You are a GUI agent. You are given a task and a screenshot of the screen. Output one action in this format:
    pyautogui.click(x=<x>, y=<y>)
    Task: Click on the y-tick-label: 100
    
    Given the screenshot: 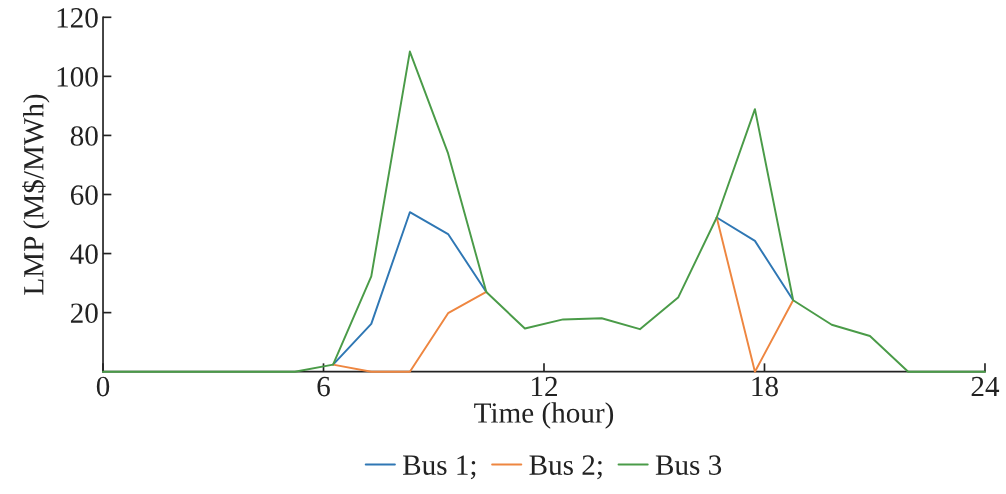 What is the action you would take?
    pyautogui.click(x=77, y=77)
    